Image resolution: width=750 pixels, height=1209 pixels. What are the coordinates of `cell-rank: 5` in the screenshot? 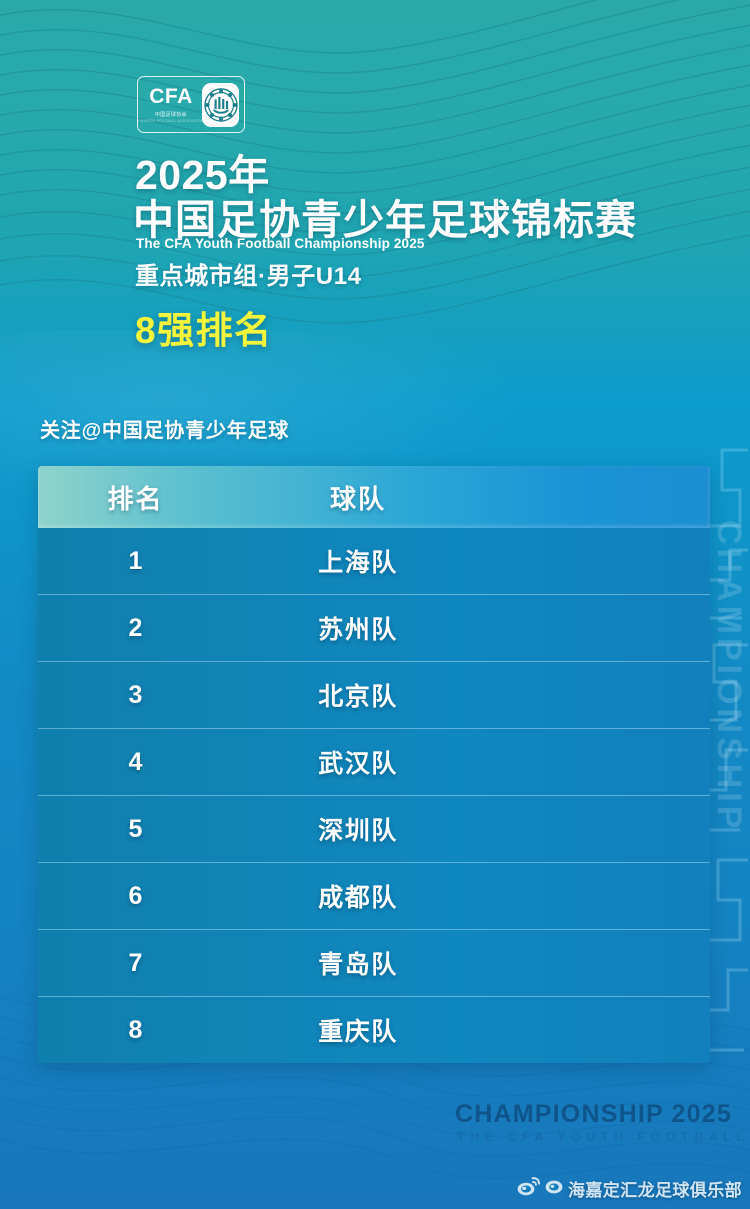 It's located at (135, 828).